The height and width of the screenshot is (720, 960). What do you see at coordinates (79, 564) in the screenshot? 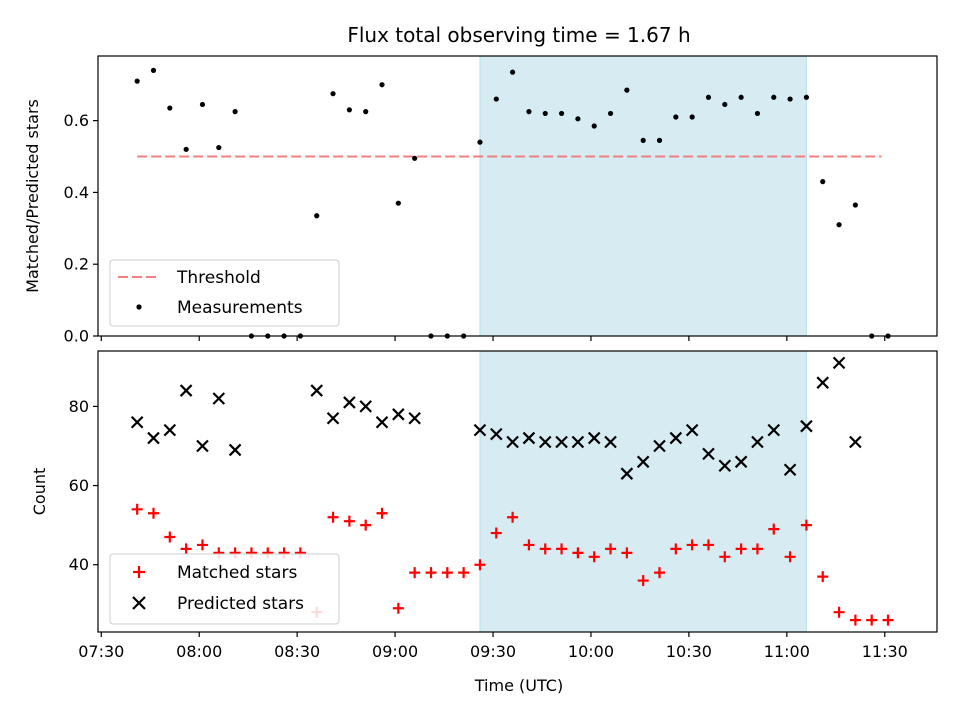
I see `y-tick-label: 40` at bounding box center [79, 564].